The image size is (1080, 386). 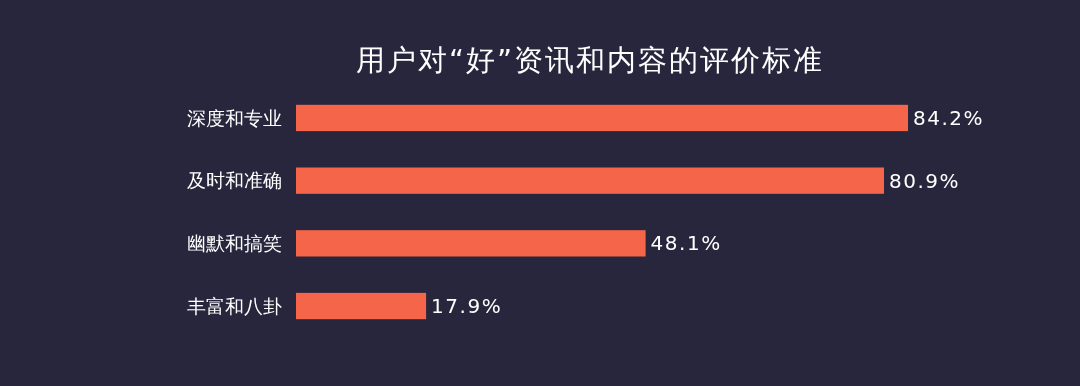 I want to click on chart-title: 用户对“好”资讯和内容的评价标准, so click(x=590, y=60).